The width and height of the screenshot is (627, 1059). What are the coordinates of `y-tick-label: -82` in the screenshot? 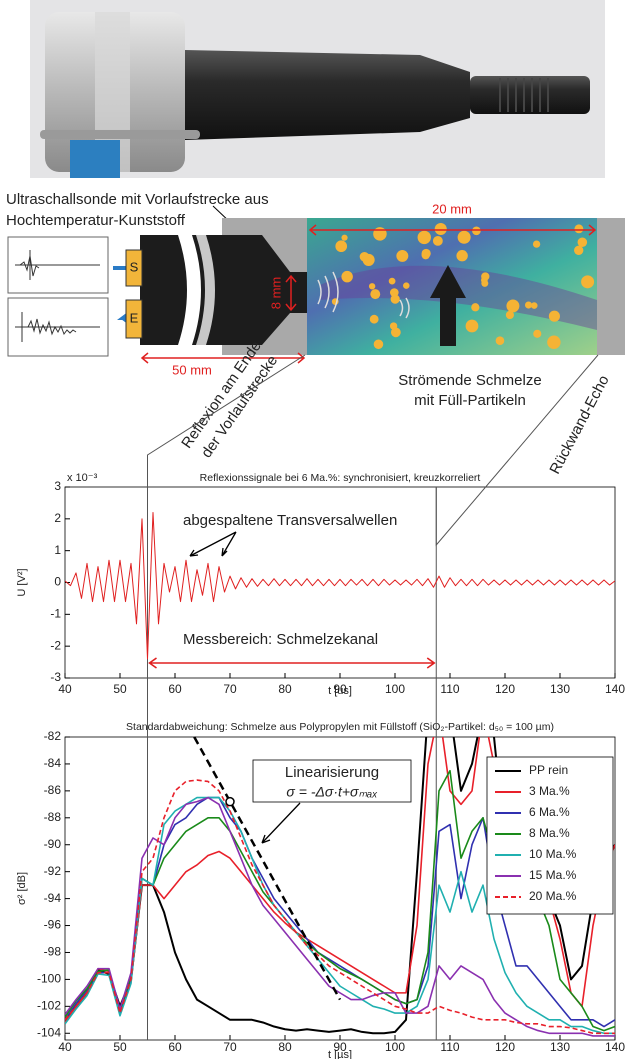 It's located at (53, 736).